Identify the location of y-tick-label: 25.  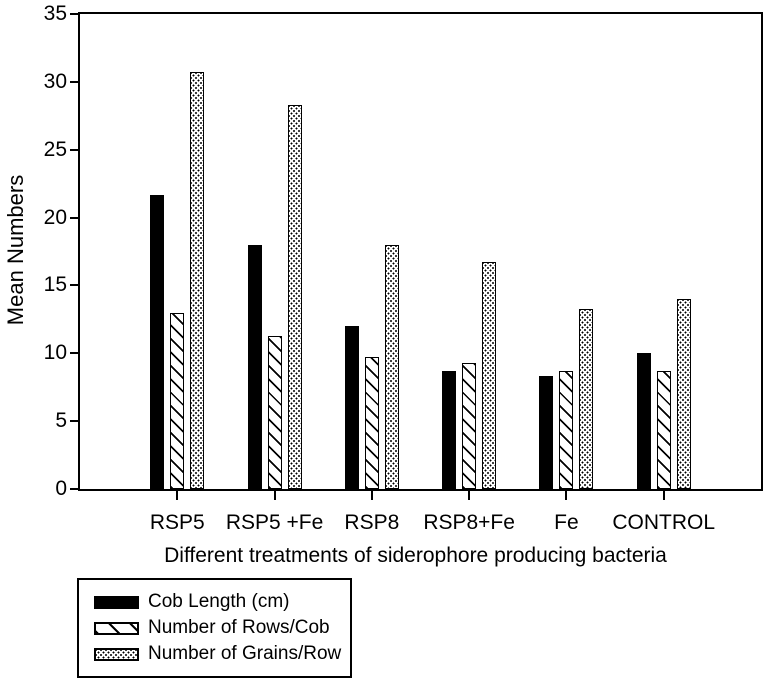
(55, 149).